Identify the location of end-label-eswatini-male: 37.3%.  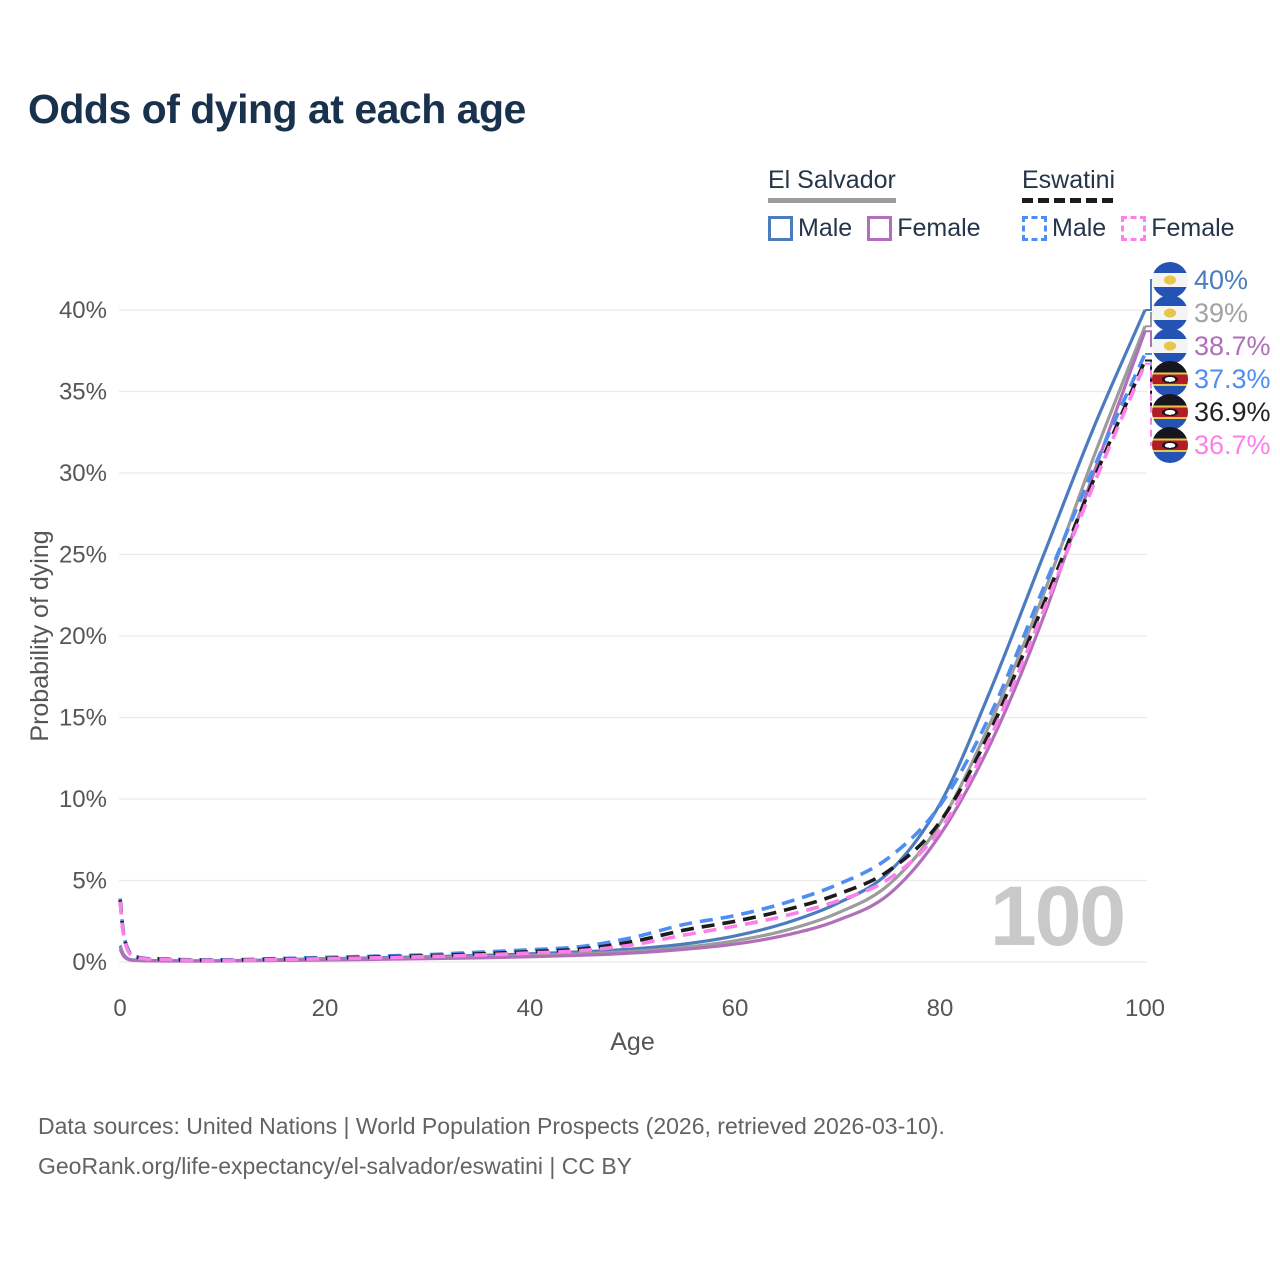
(1211, 379).